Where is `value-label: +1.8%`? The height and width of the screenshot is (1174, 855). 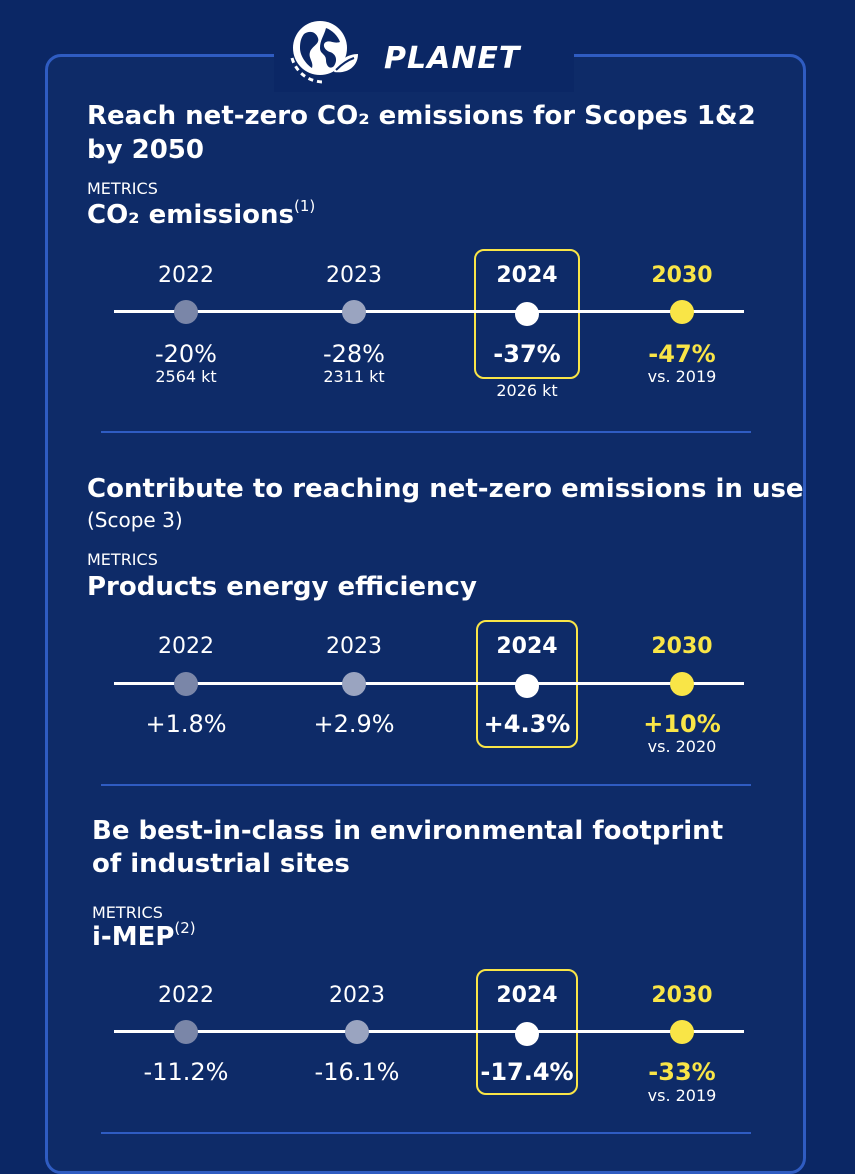
value-label: +1.8% is located at coordinates (186, 724).